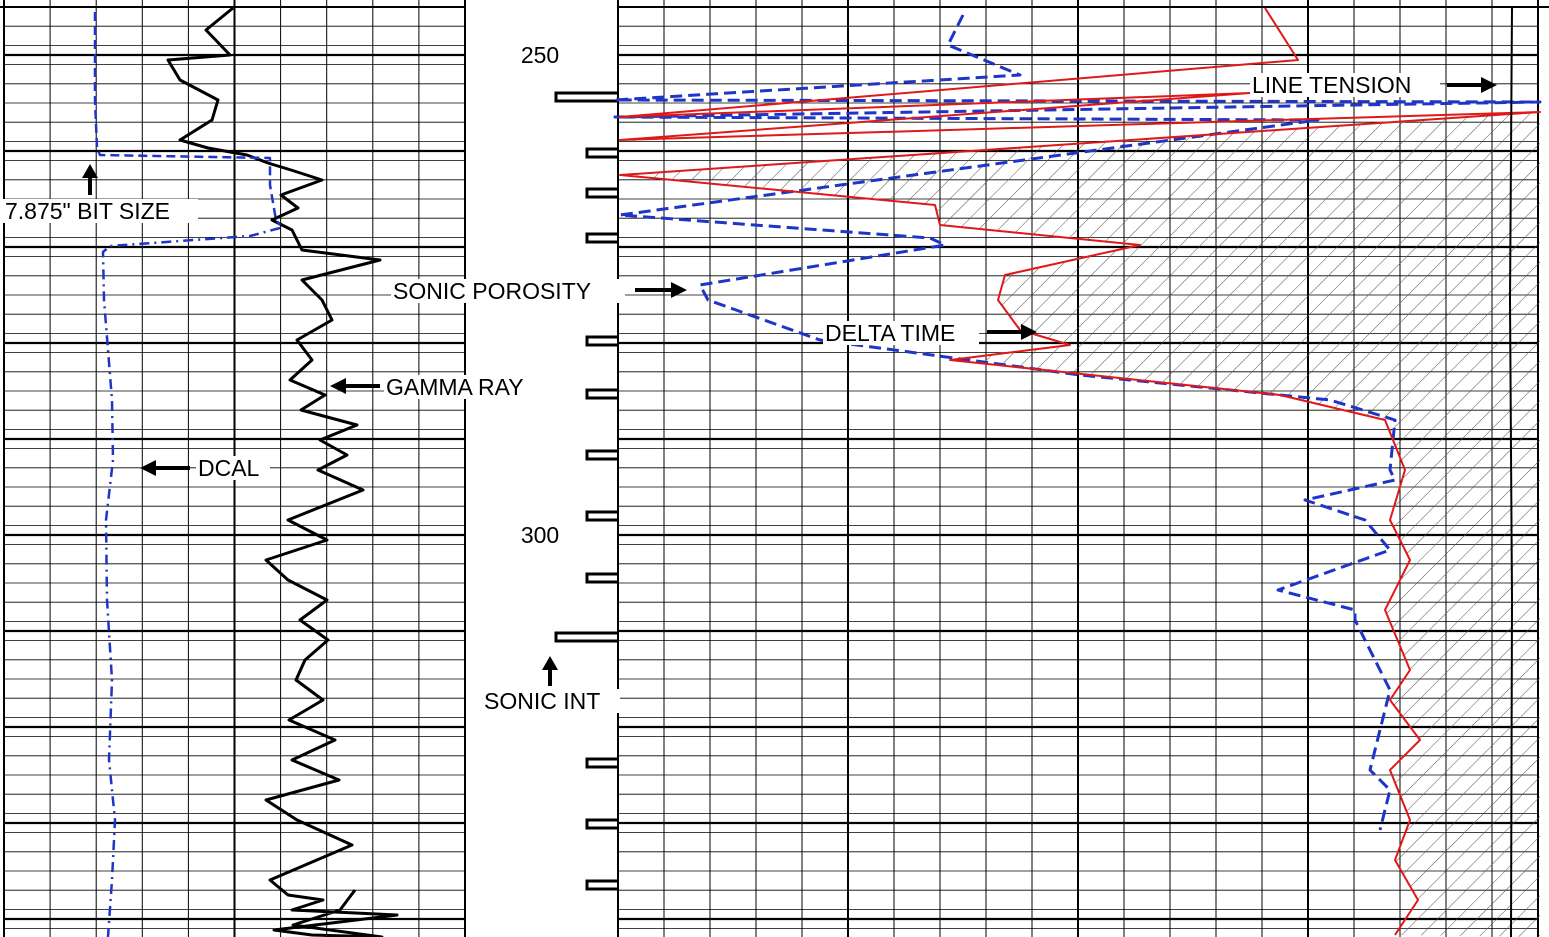  What do you see at coordinates (1472, 85) in the screenshot?
I see `line-tension-arrow-icon` at bounding box center [1472, 85].